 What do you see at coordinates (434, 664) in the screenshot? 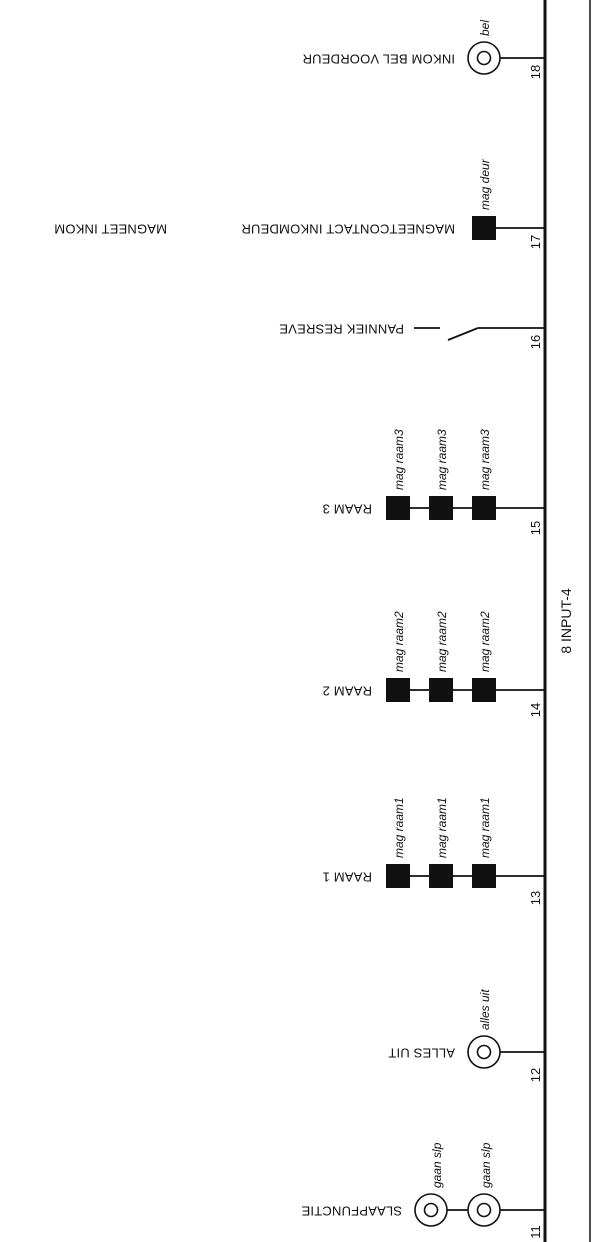
I see `terminal-14: 14 RAAM 2 mag raam2 mag raam2 mag raam2` at bounding box center [434, 664].